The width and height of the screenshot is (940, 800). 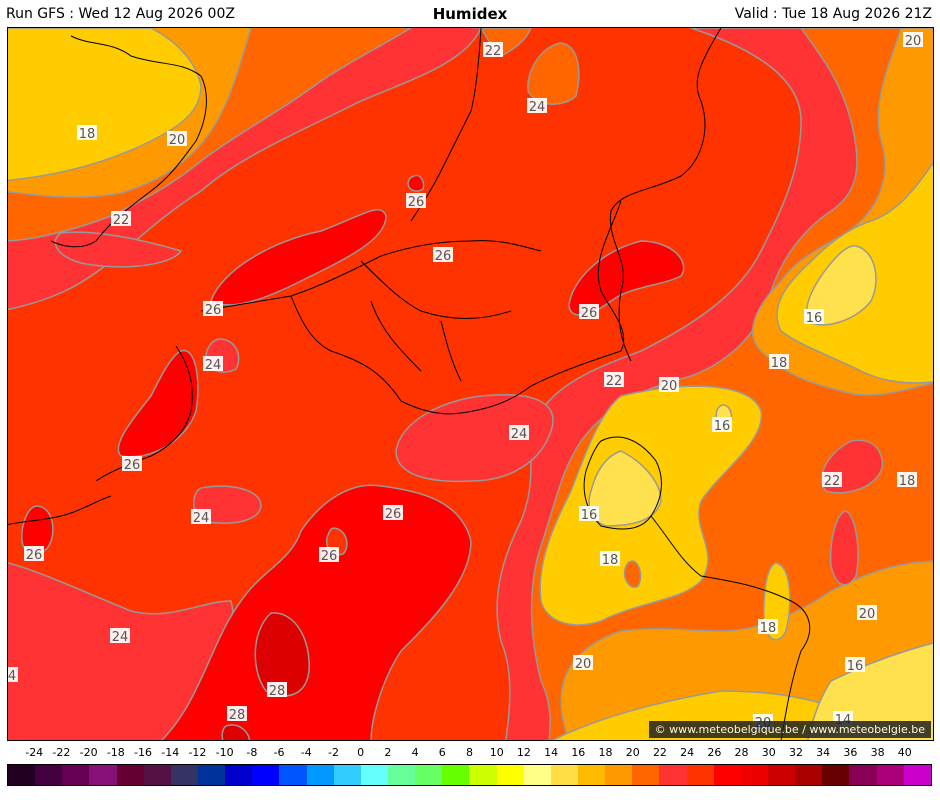 What do you see at coordinates (446, 125) in the screenshot?
I see `netherlands-border` at bounding box center [446, 125].